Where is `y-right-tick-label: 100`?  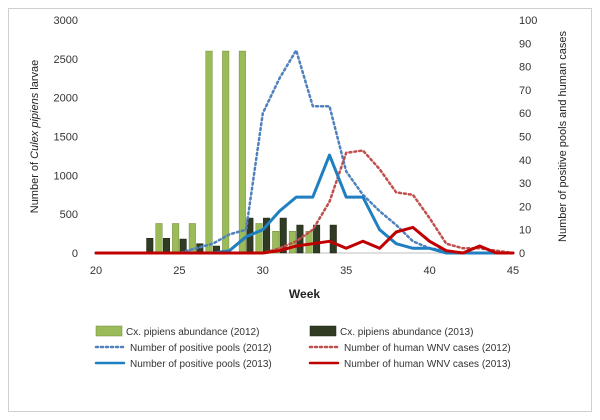
y-right-tick-label: 100 is located at coordinates (528, 21).